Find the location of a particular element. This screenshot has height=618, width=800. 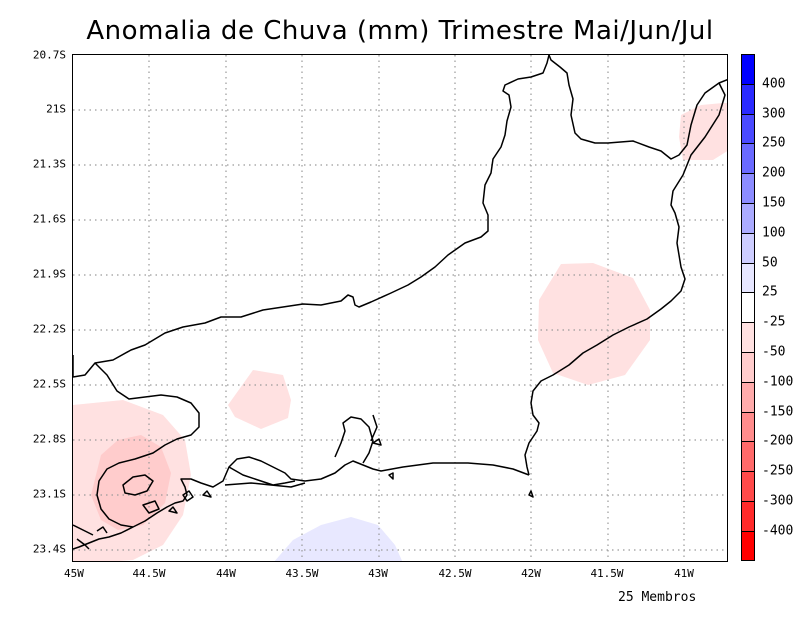

colorbar-label: -250 is located at coordinates (778, 471).